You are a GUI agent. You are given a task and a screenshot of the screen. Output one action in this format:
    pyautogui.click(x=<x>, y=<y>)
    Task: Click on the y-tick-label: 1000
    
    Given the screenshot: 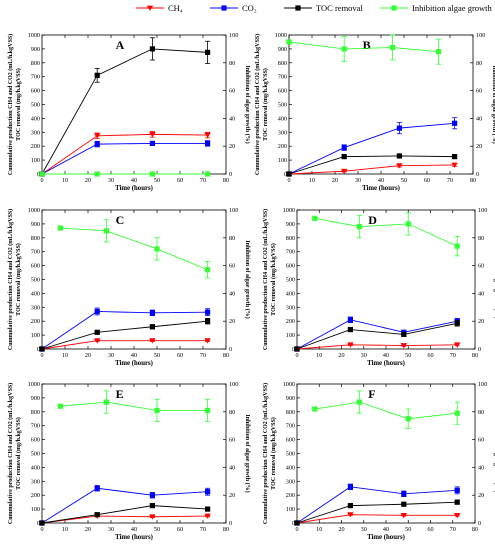 What is the action you would take?
    pyautogui.click(x=289, y=384)
    